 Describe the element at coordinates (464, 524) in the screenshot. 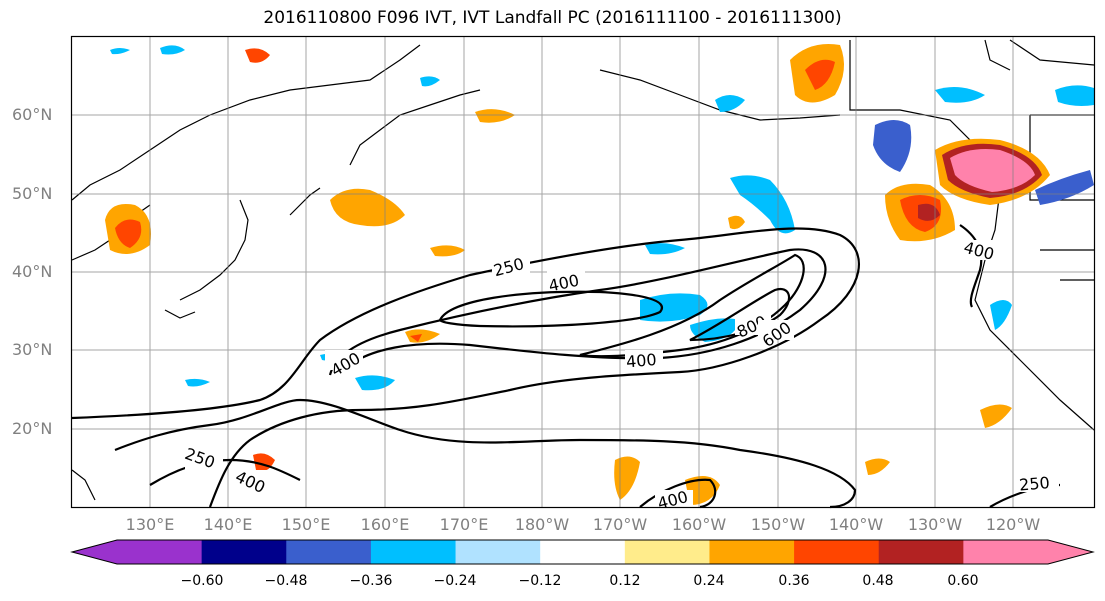

I see `lon-label: 170°E` at that location.